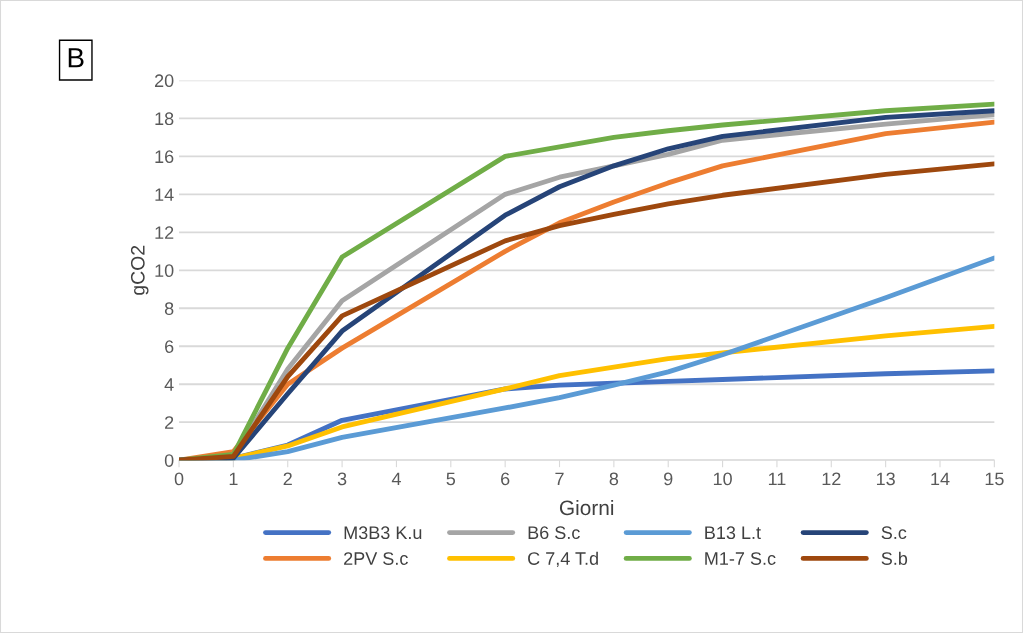 Image resolution: width=1023 pixels, height=633 pixels. What do you see at coordinates (396, 479) in the screenshot?
I see `x-tick-label: 4` at bounding box center [396, 479].